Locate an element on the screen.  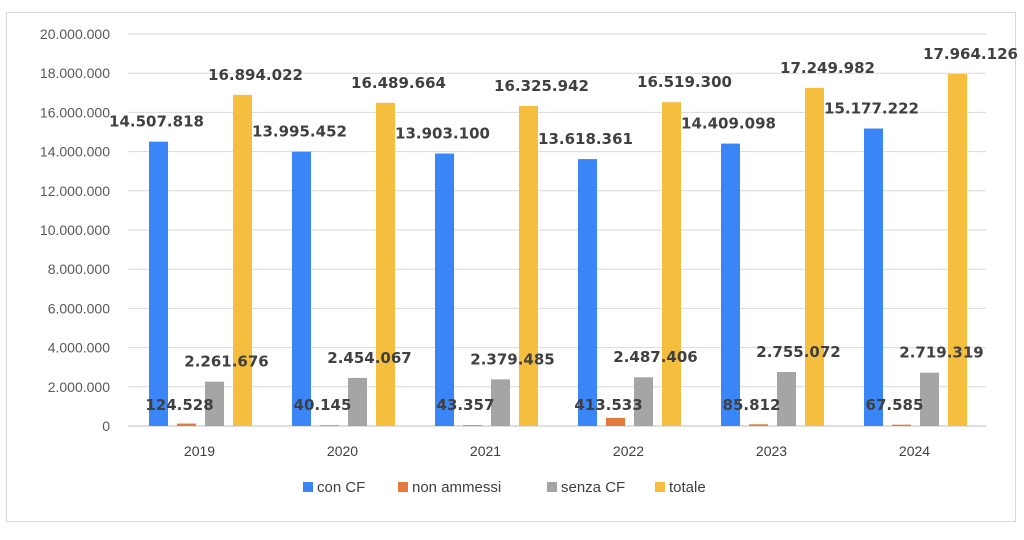
data-label: 43.357 is located at coordinates (466, 405).